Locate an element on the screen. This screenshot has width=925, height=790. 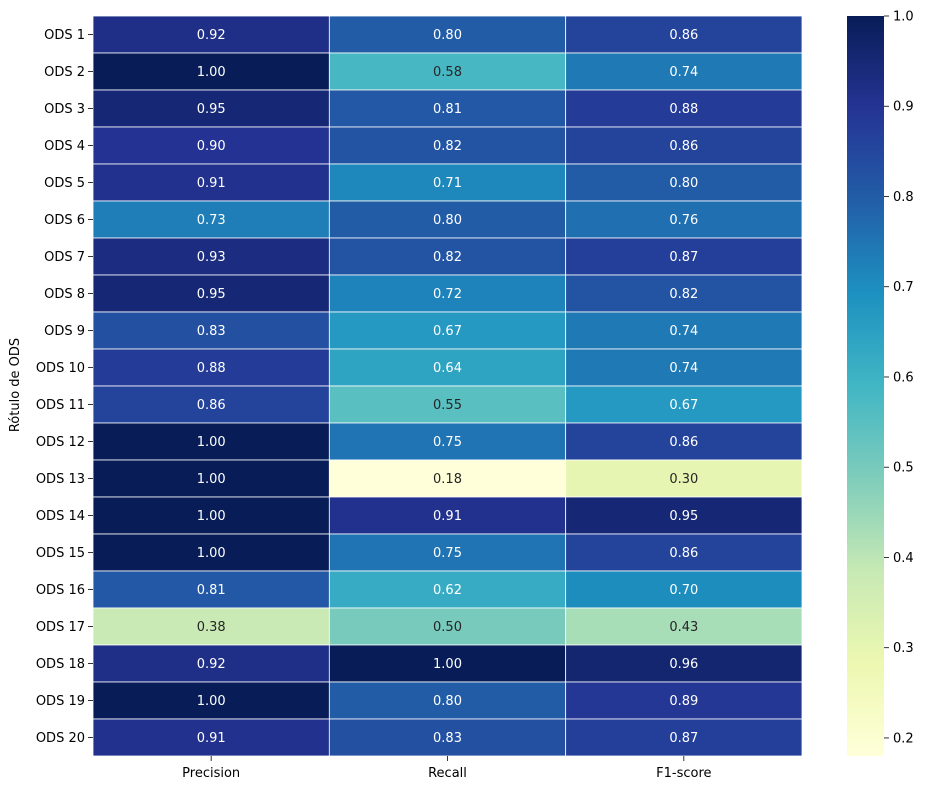
row-tick-label: ODS 4 is located at coordinates (64, 146).